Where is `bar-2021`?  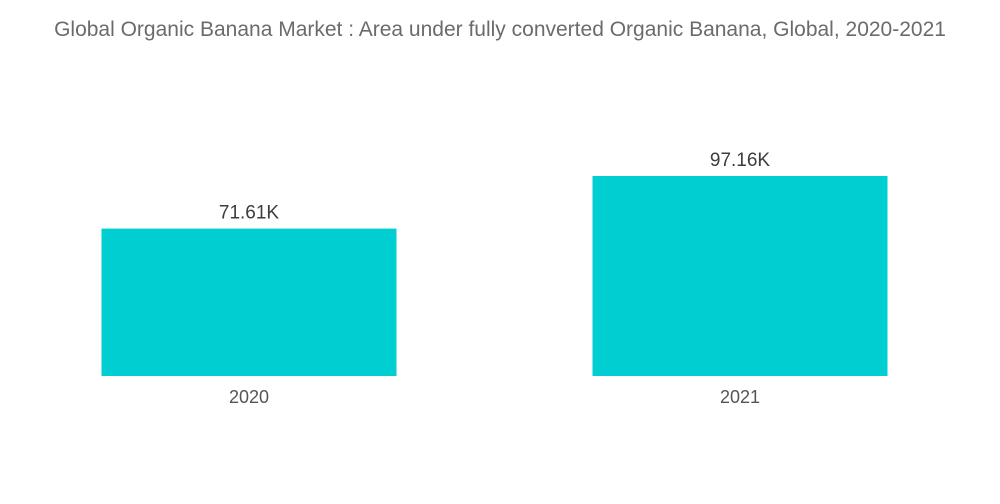
bar-2021 is located at coordinates (740, 276).